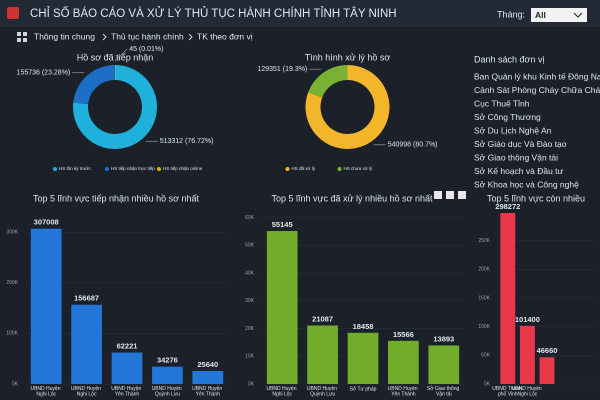 Image resolution: width=600 pixels, height=400 pixels. Describe the element at coordinates (486, 356) in the screenshot. I see `y-tick-label: 50K` at that location.